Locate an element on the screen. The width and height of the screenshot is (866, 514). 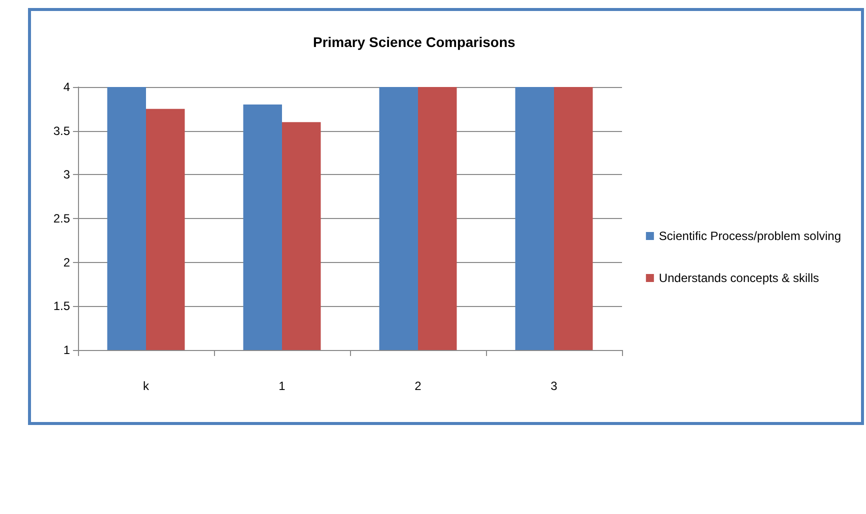
legend-label: Scientific Process/problem solving is located at coordinates (750, 236).